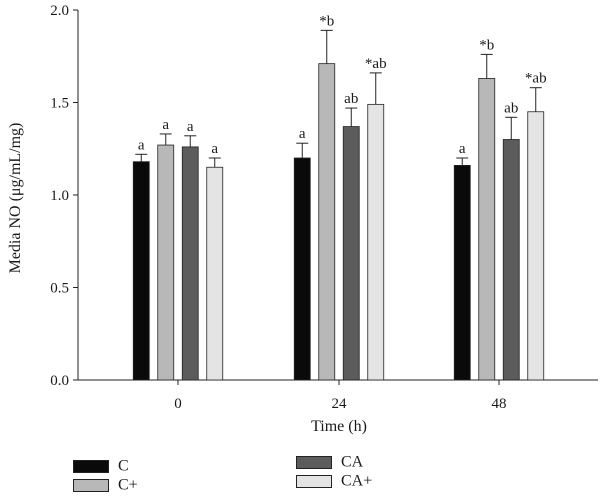  What do you see at coordinates (123, 466) in the screenshot?
I see `legend-label-c: C` at bounding box center [123, 466].